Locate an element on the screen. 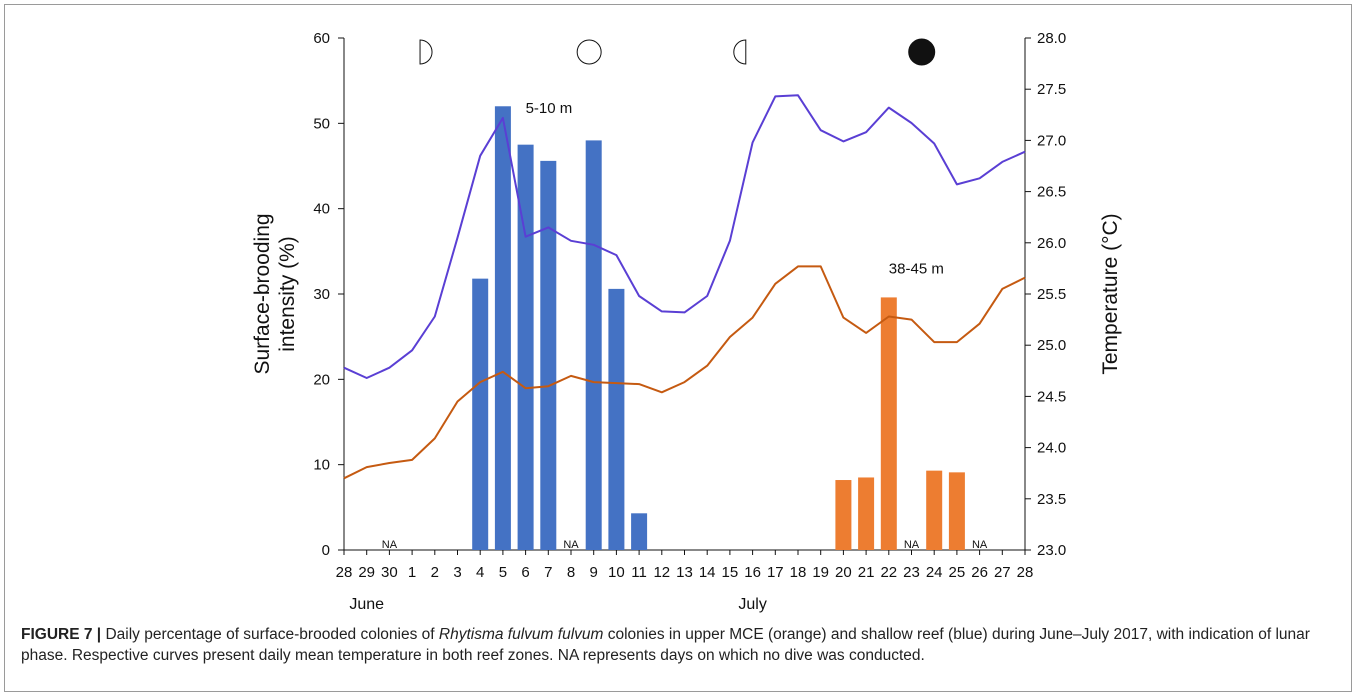 The image size is (1357, 697). y-axis-left-title-line: Surface-brooding is located at coordinates (262, 293).